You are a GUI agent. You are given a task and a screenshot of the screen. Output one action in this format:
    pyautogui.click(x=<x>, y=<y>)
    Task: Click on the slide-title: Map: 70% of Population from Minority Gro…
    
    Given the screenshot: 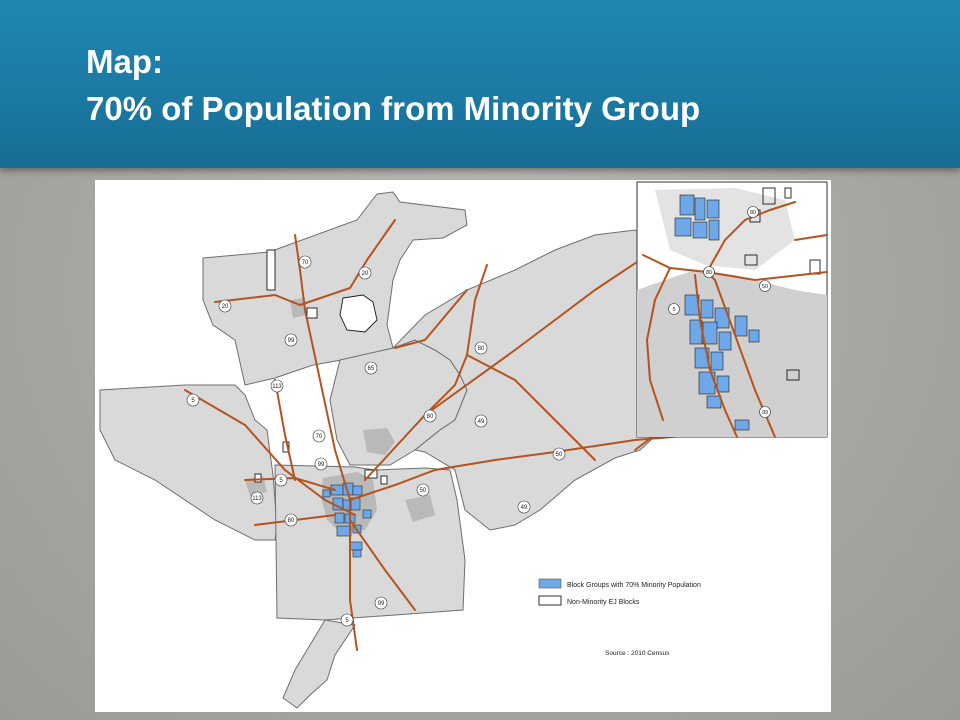 What is the action you would take?
    pyautogui.click(x=393, y=85)
    